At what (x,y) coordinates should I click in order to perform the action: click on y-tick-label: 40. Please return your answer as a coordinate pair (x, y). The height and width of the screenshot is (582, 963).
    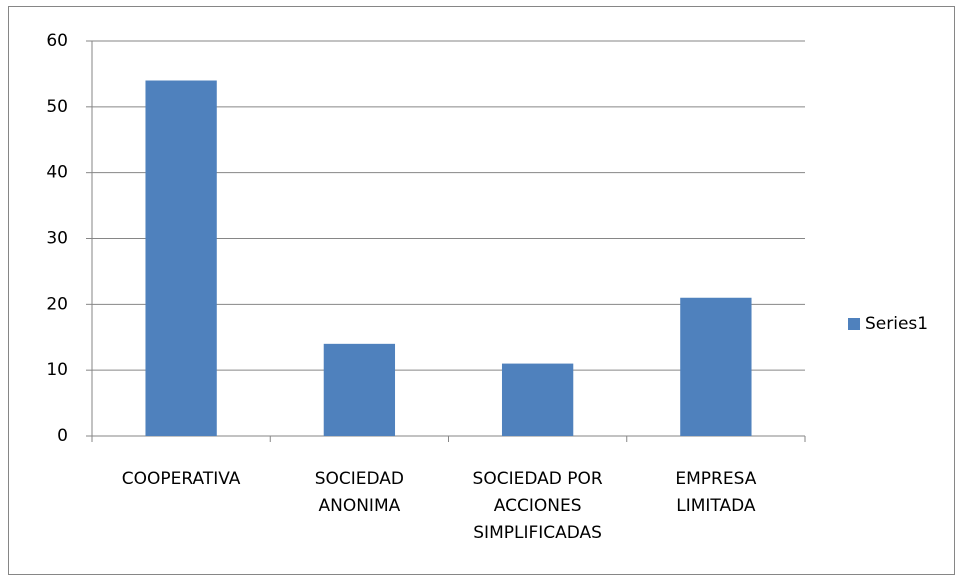
    Looking at the image, I should click on (57, 173).